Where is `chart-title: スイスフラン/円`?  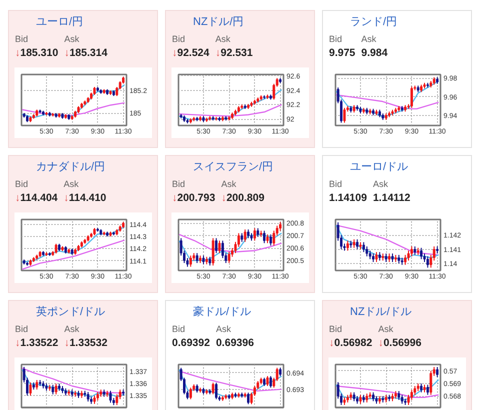
chart-title: スイスフラン/円 is located at coordinates (233, 167).